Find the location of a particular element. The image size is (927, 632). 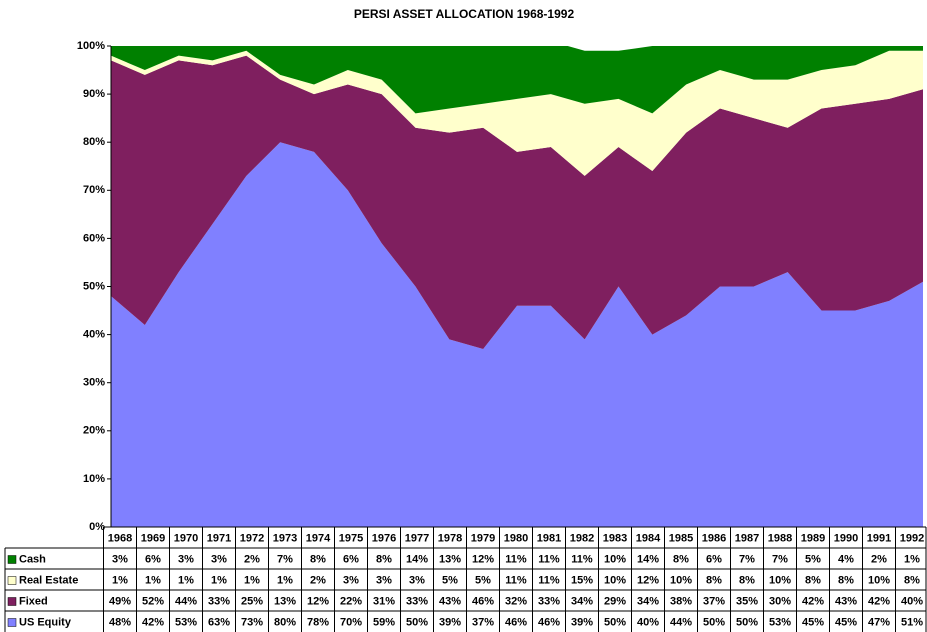

data-label: 4% is located at coordinates (846, 559).